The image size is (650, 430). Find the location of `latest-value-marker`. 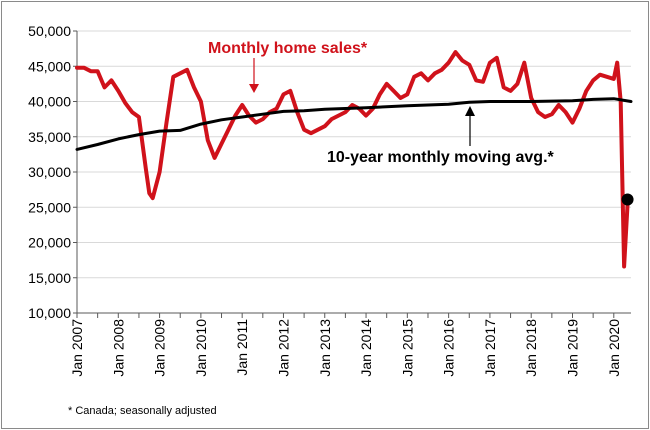

latest-value-marker is located at coordinates (627, 199).